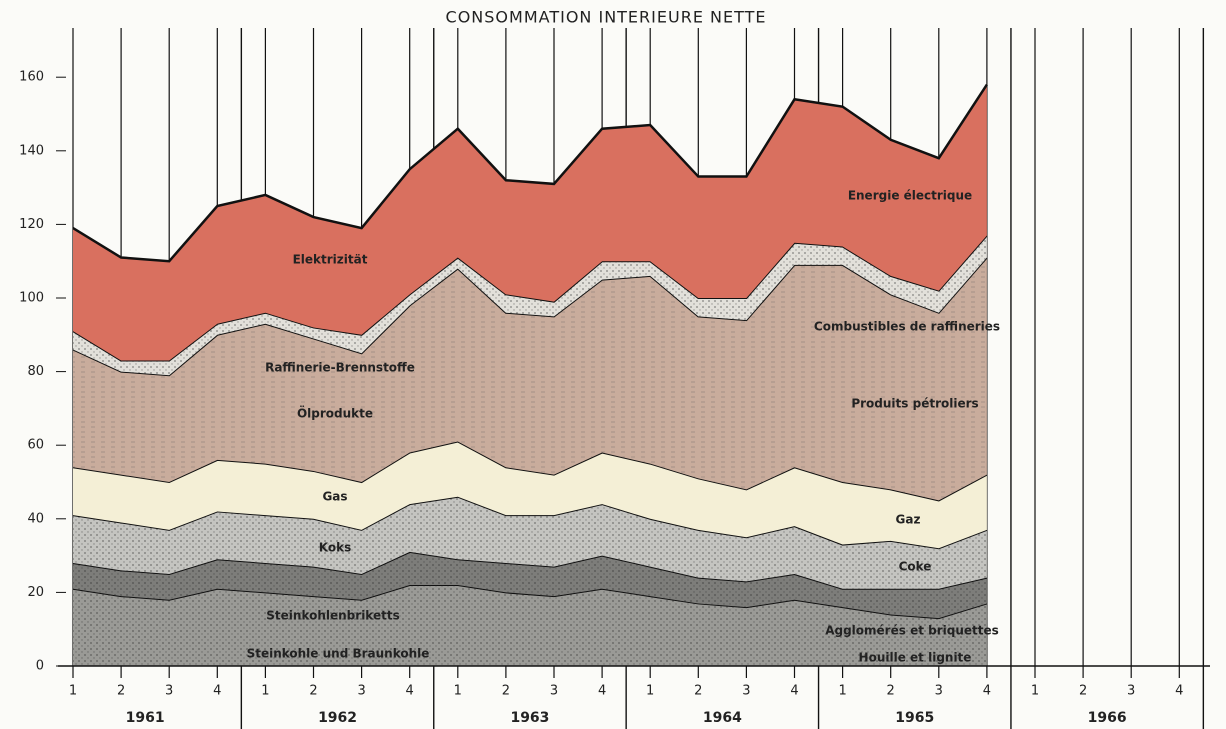 The width and height of the screenshot is (1226, 729). Describe the element at coordinates (335, 548) in the screenshot. I see `series-label: Koks` at that location.